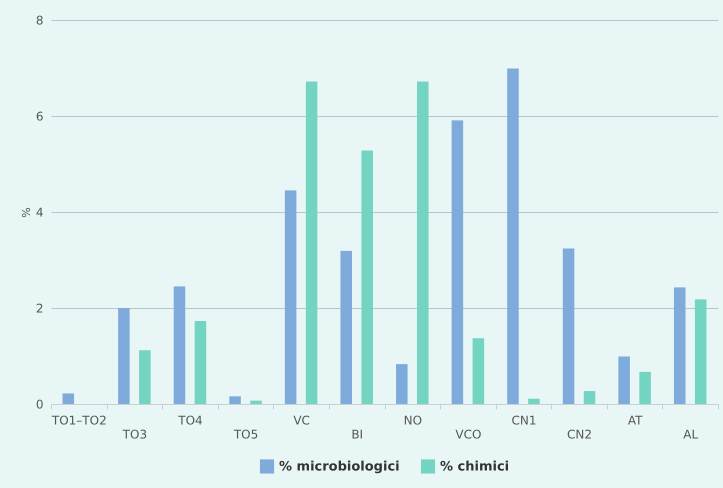  I want to click on y-tick-label: 2, so click(40, 309).